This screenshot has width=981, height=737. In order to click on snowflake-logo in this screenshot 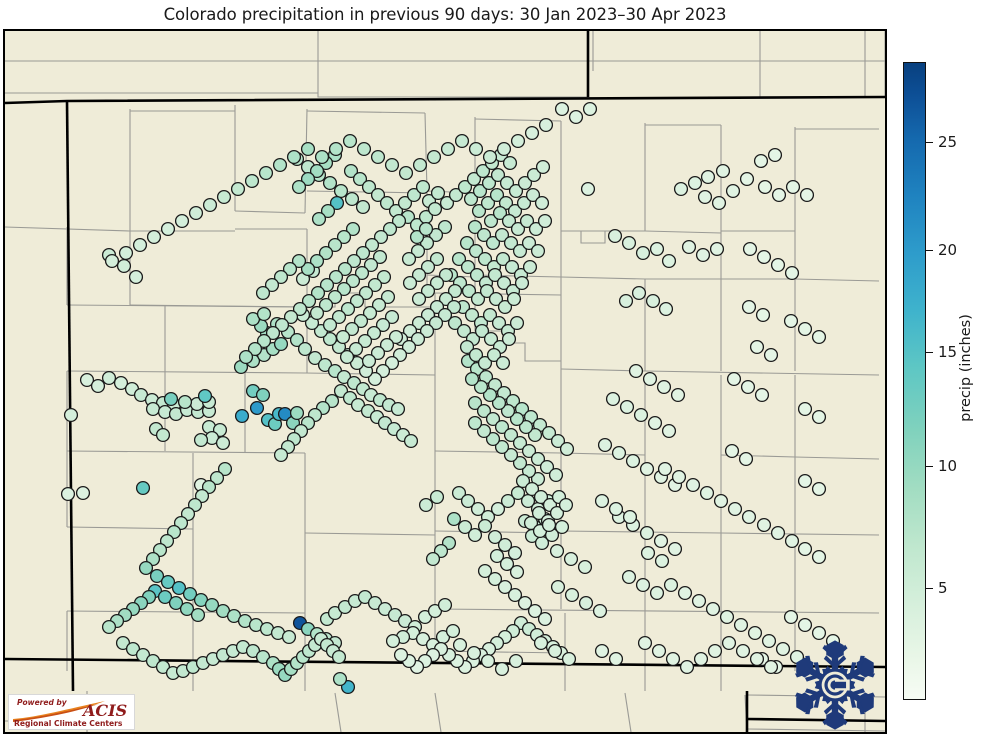, I will do `click(835, 685)`.